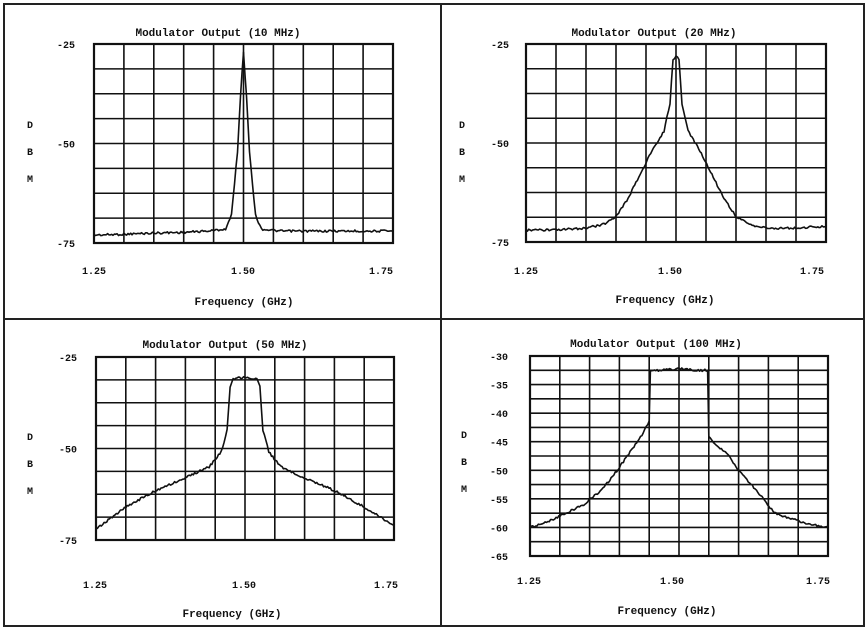 The width and height of the screenshot is (868, 630). Describe the element at coordinates (217, 34) in the screenshot. I see `chart-title: Modulator Output (10 MHz)` at that location.